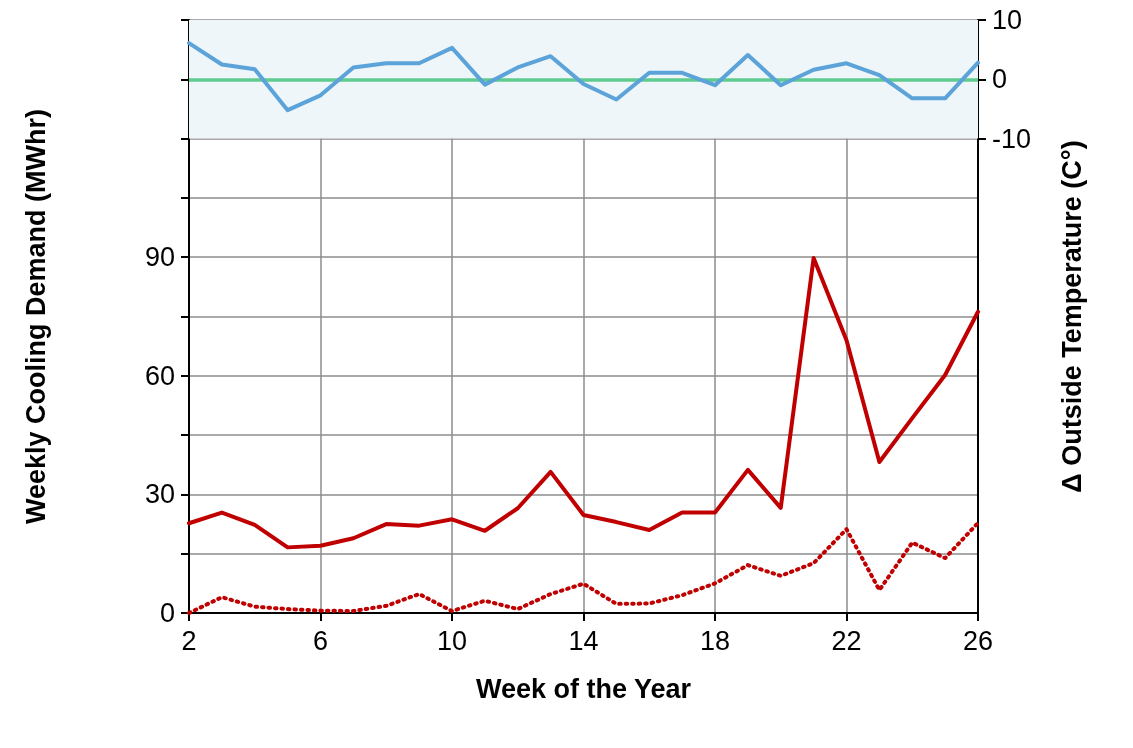 This screenshot has width=1133, height=748. I want to click on x-axis-title: Week of the Year, so click(583, 688).